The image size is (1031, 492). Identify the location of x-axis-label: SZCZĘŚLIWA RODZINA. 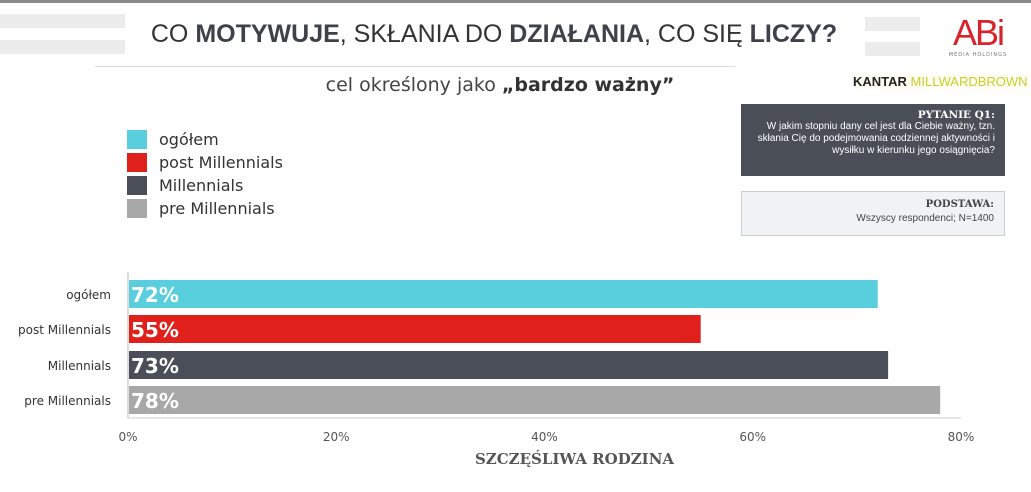
(574, 459).